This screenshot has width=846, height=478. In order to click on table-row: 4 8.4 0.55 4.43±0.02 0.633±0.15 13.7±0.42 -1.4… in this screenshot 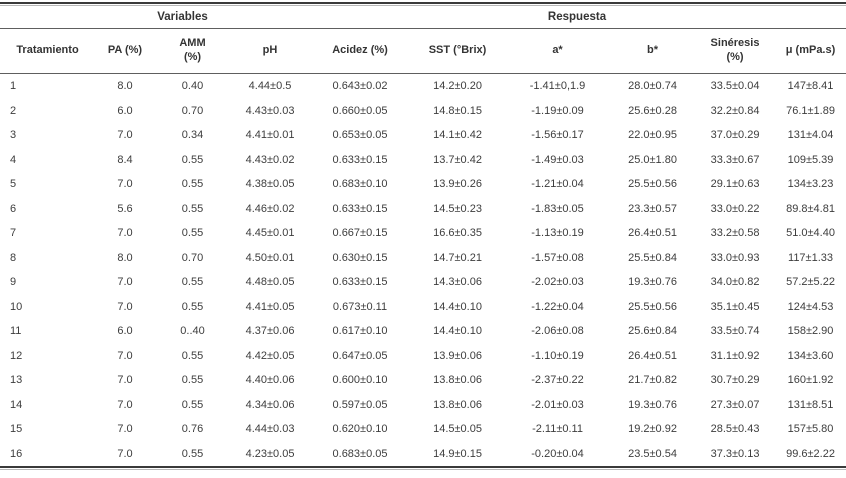, I will do `click(423, 160)`.